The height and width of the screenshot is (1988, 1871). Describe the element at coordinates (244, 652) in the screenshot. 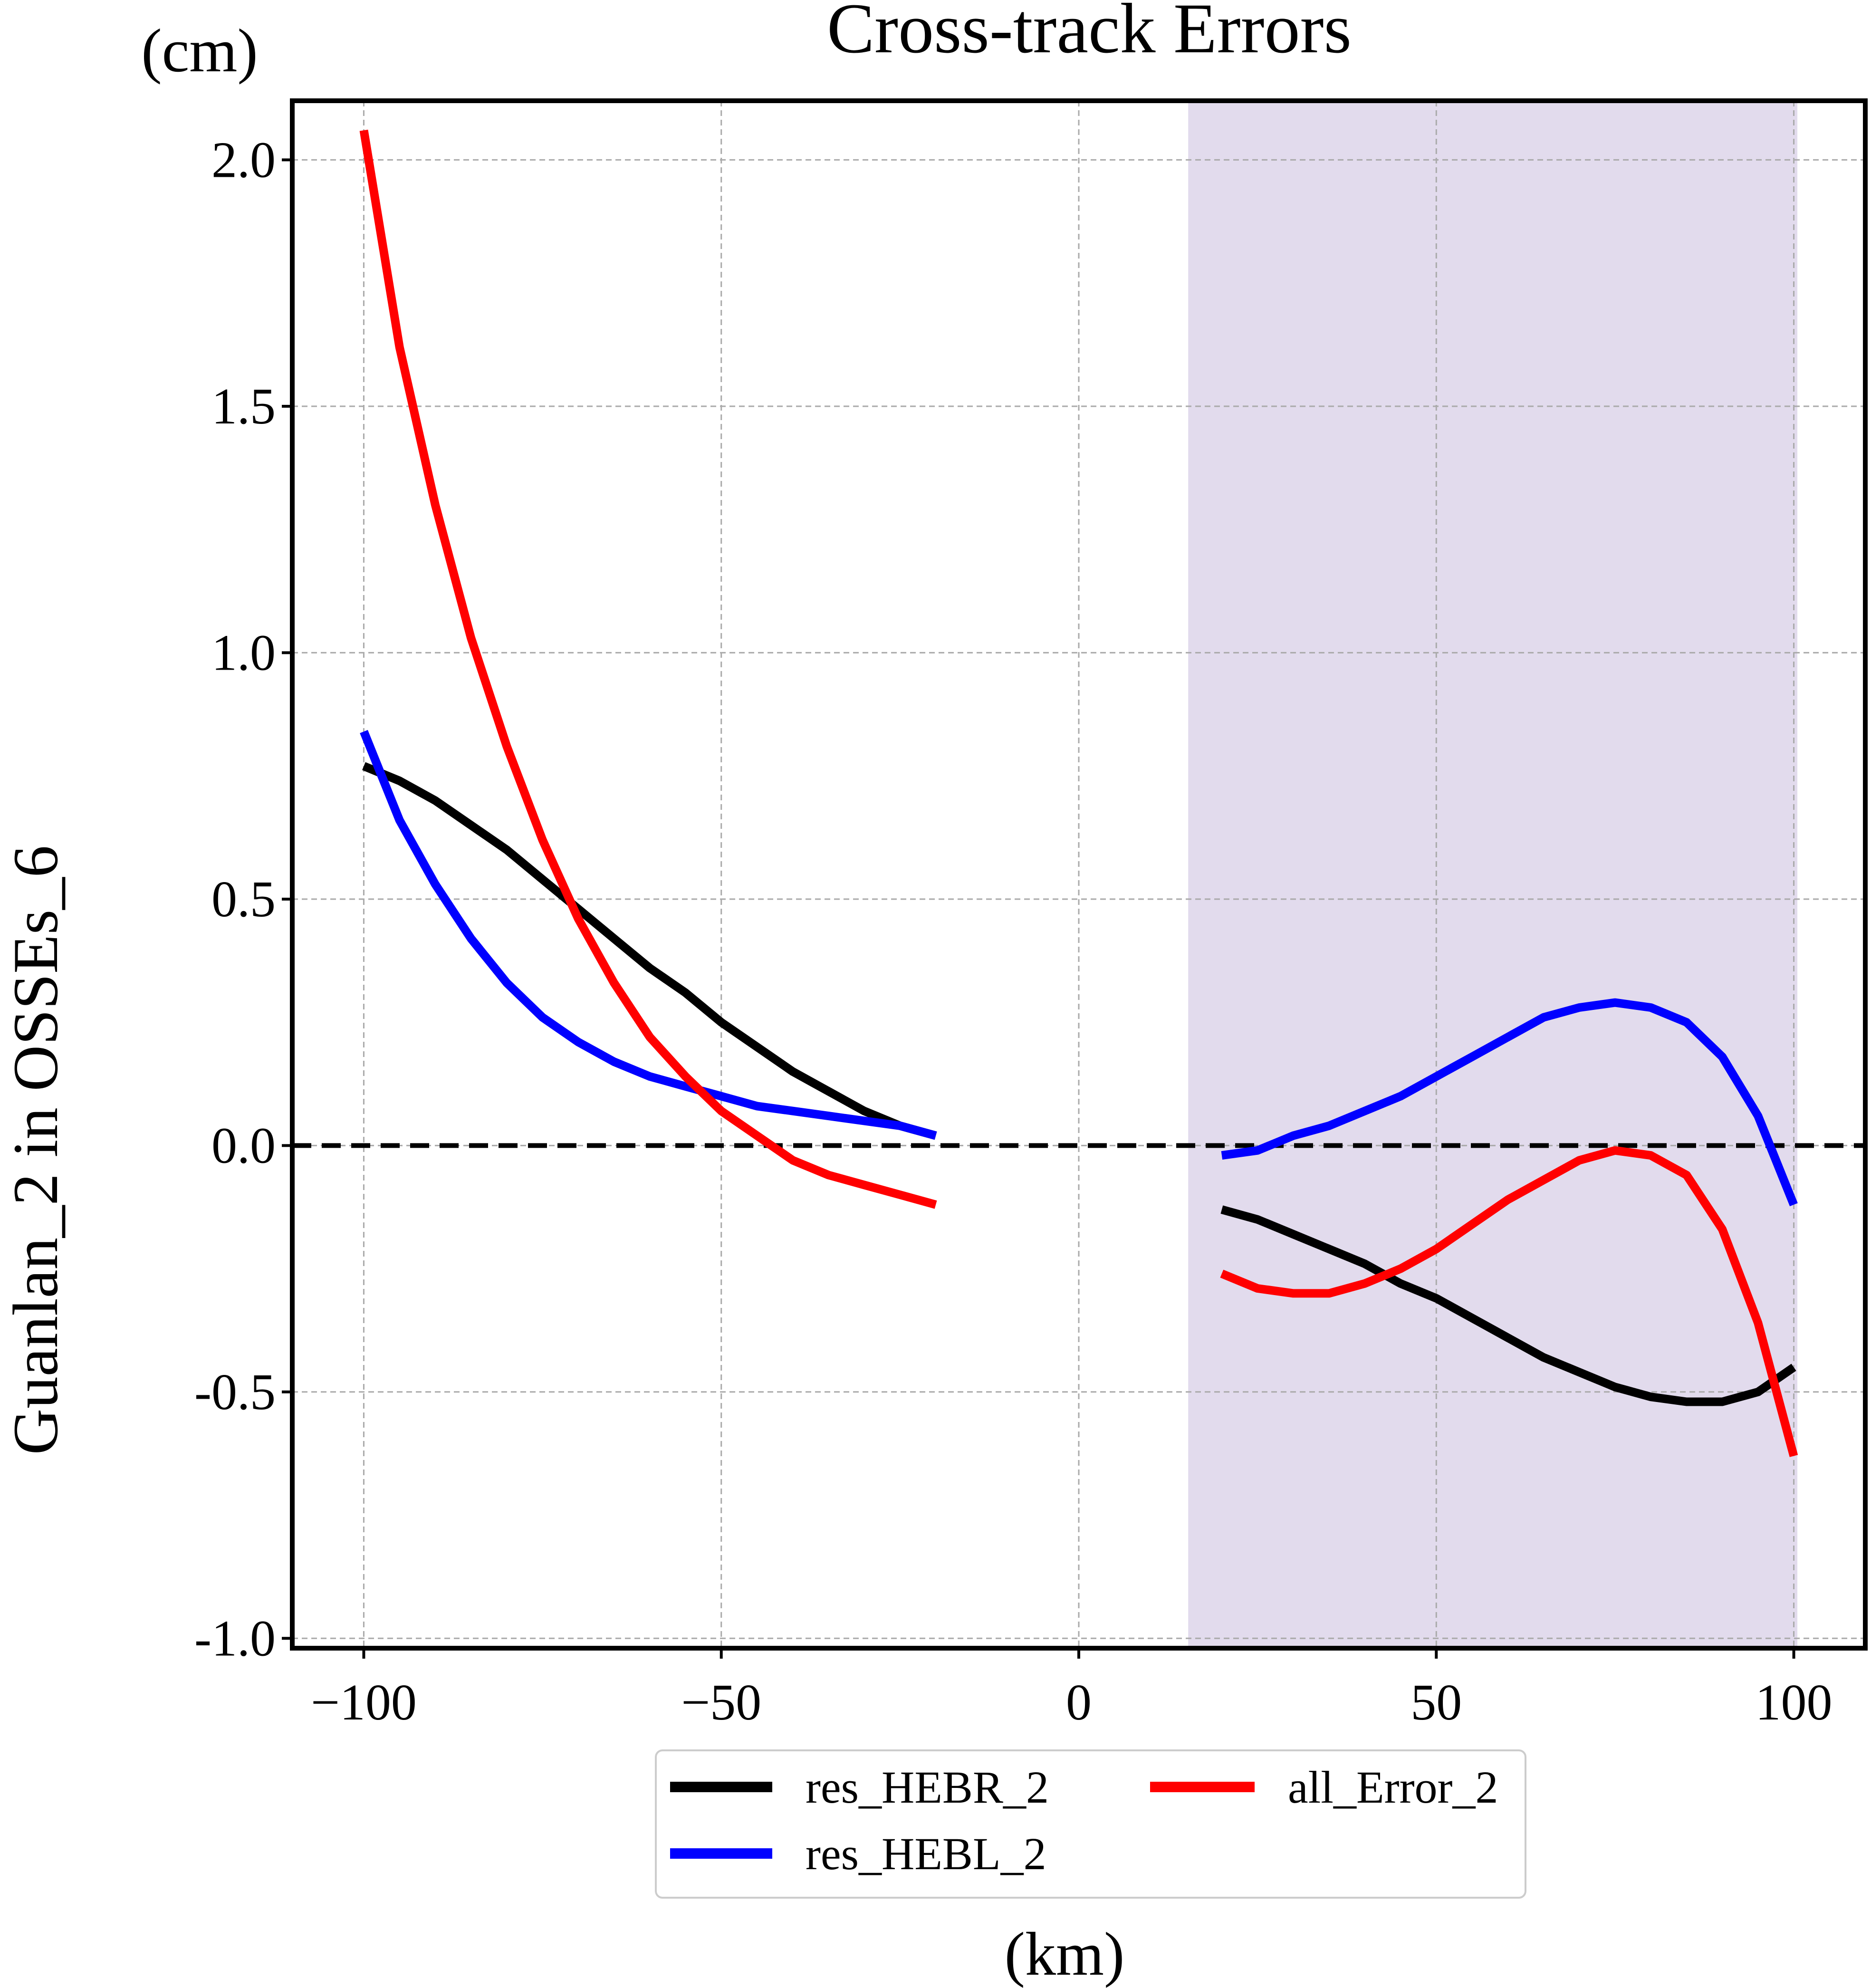

I see `y-tick-label: 1.0` at that location.